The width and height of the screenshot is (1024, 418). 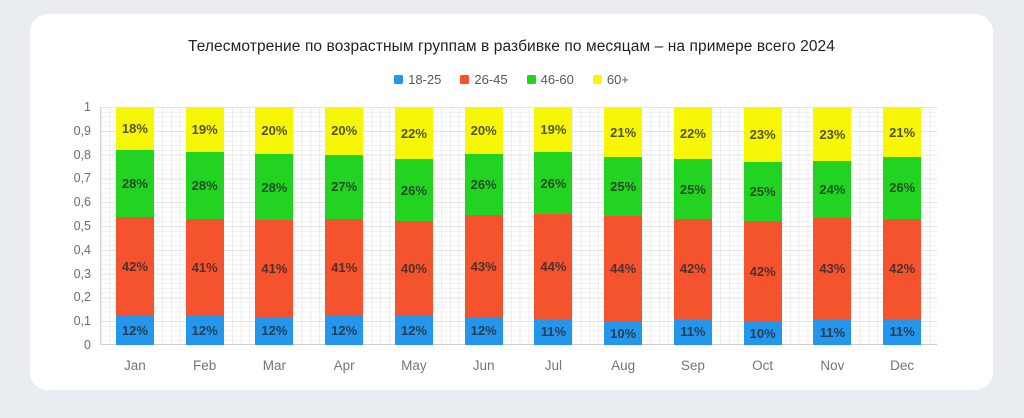 I want to click on segment-value-label: 22%, so click(x=413, y=133).